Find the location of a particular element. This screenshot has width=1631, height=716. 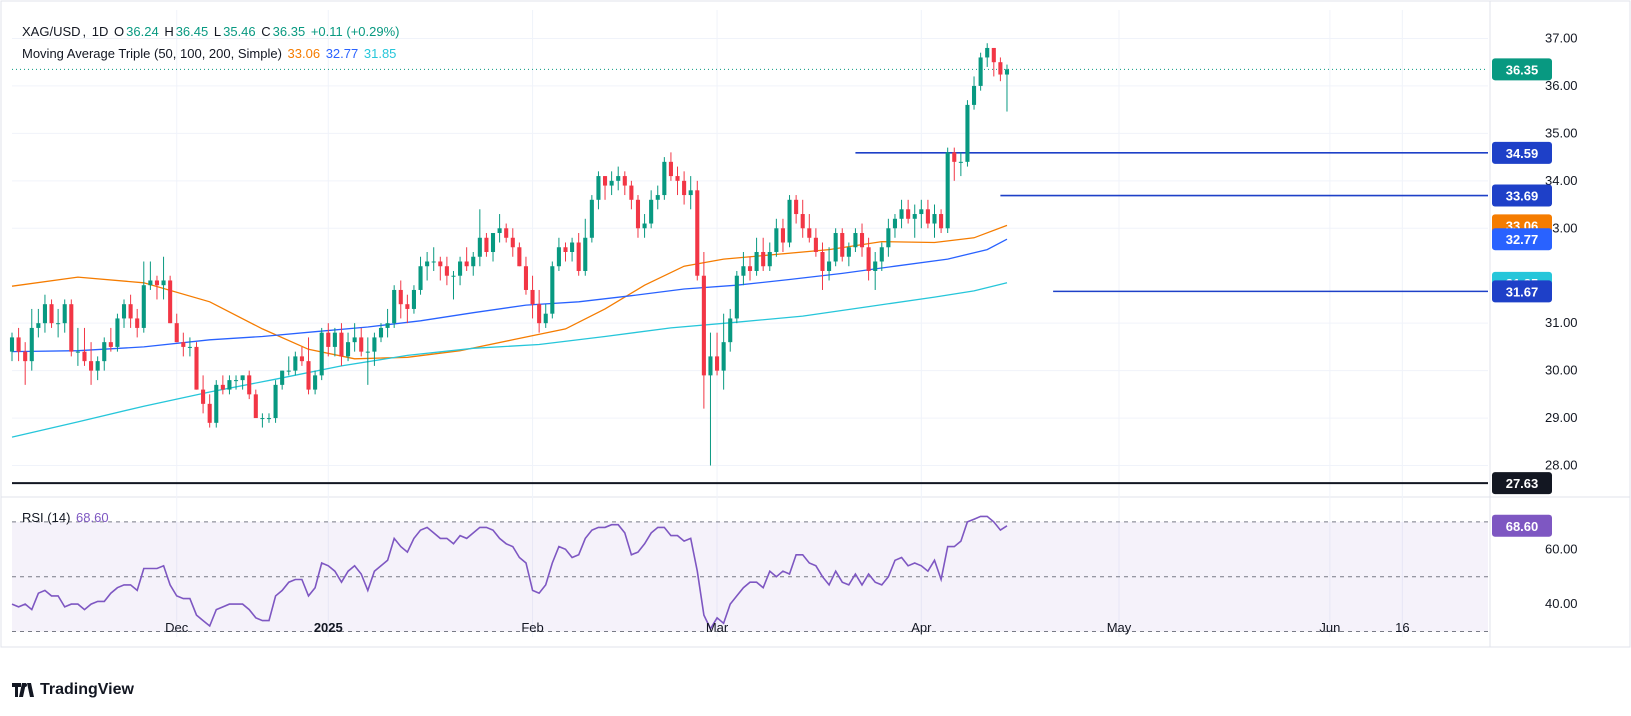

price-label-text: 36.35 is located at coordinates (1522, 69).